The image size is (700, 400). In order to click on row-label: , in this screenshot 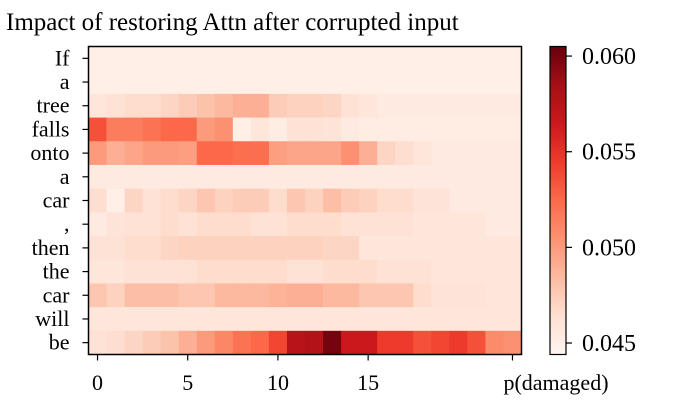, I will do `click(67, 223)`.